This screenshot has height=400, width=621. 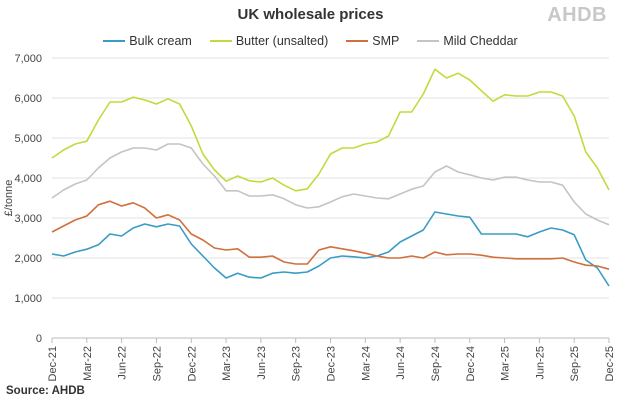 I want to click on x-tick-label: Dec-22, so click(x=192, y=363).